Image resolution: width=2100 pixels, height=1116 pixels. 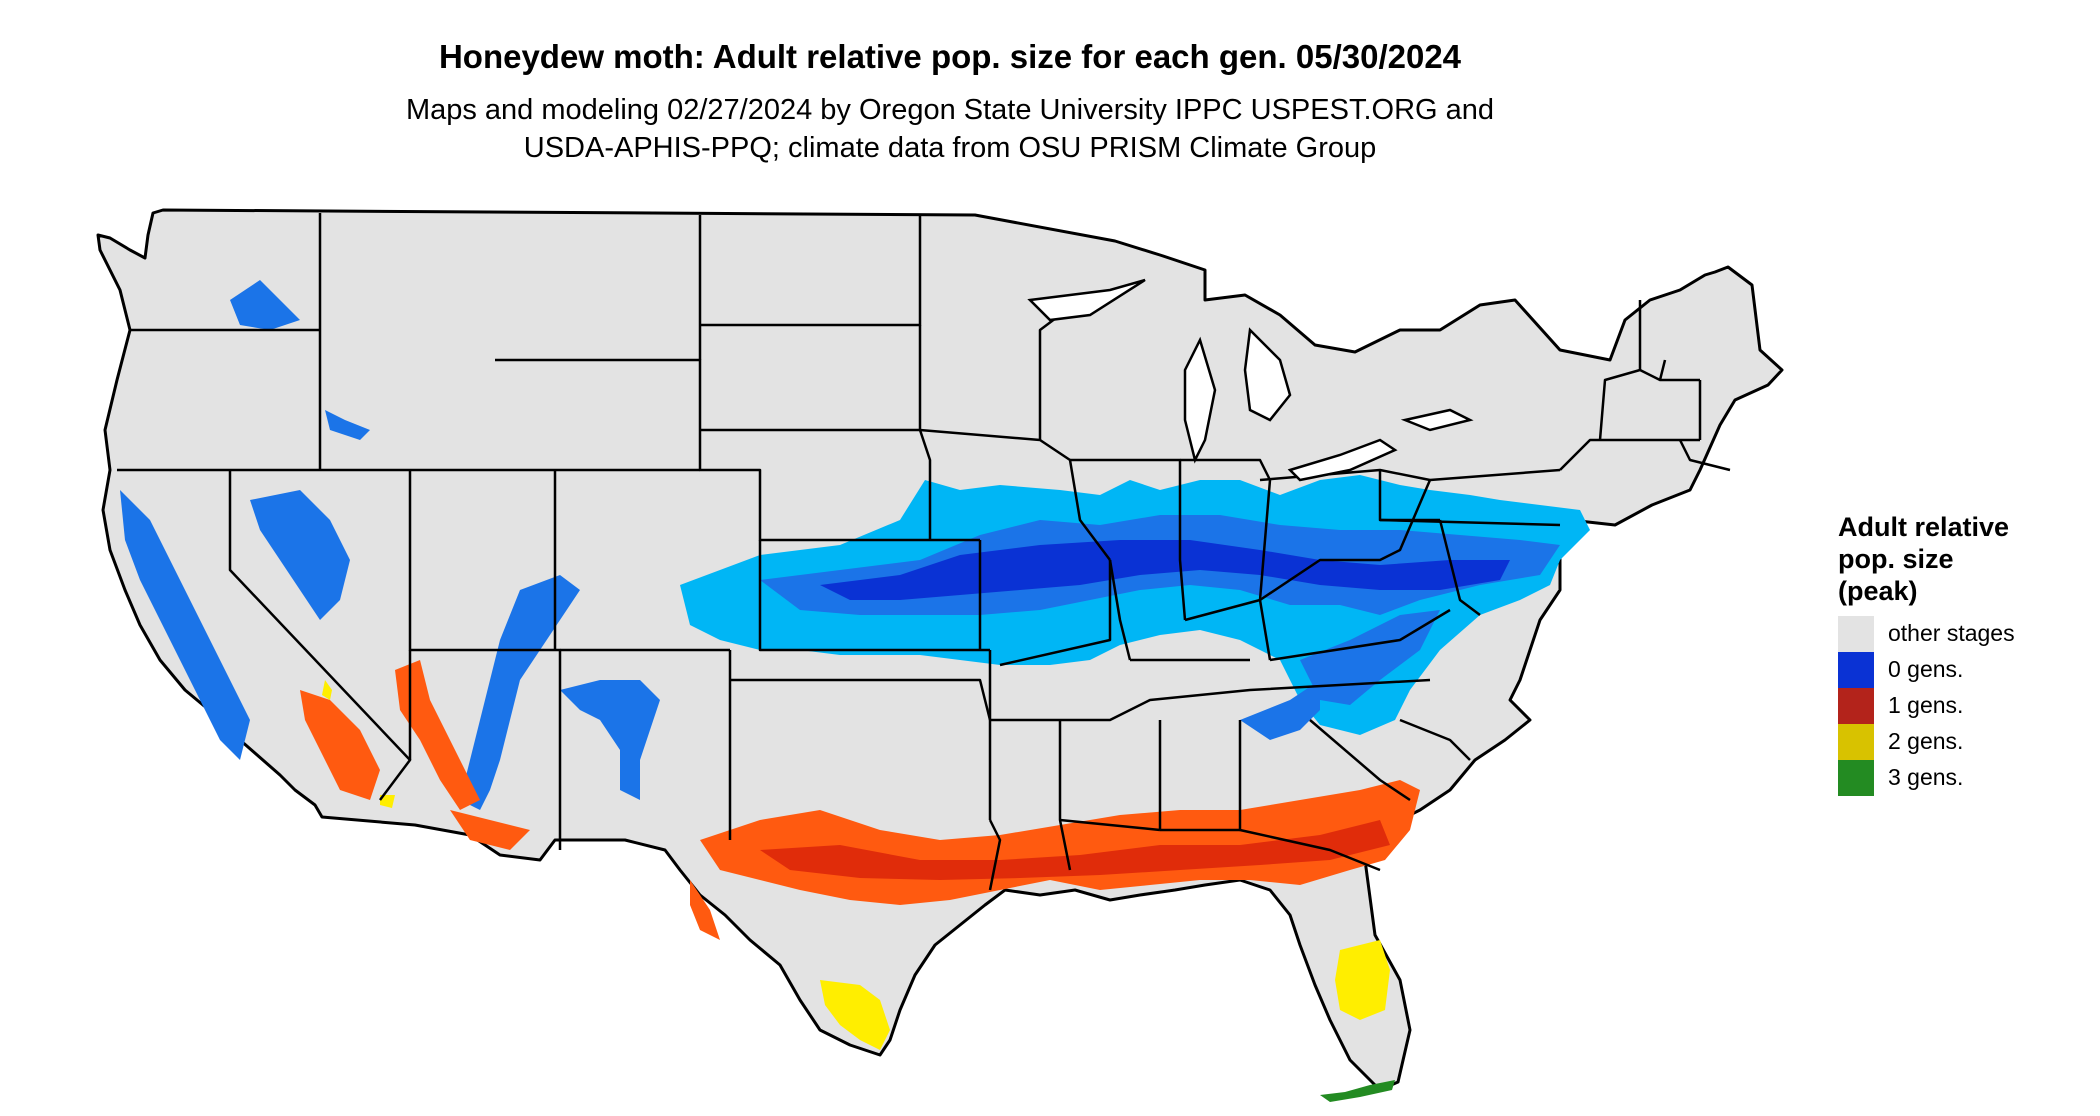 What do you see at coordinates (1250, 380) in the screenshot?
I see `great-lakes` at bounding box center [1250, 380].